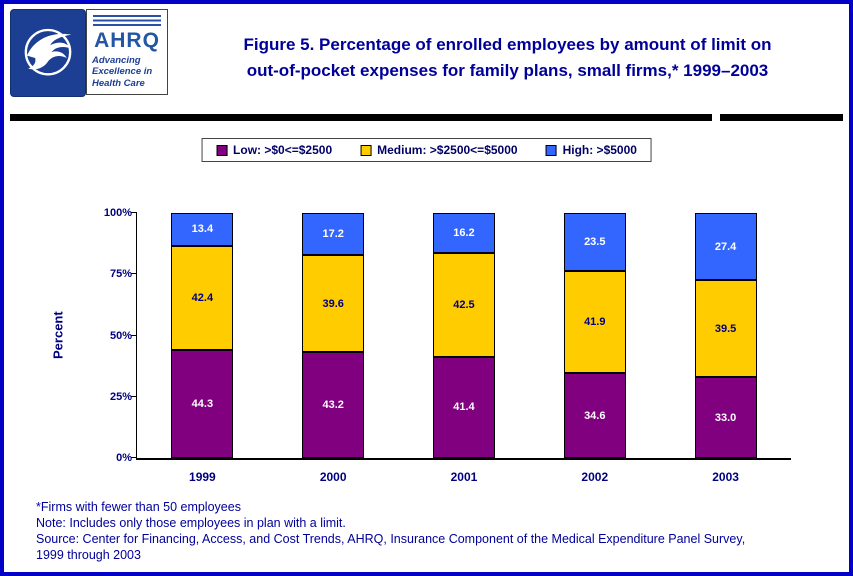  I want to click on bar-value-label: 39.6, so click(333, 303).